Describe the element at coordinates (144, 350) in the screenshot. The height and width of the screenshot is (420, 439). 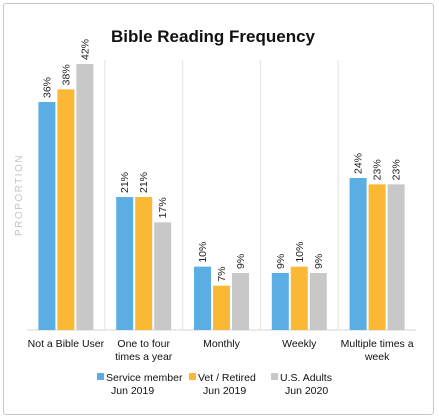
I see `category-label: One to four times a year` at that location.